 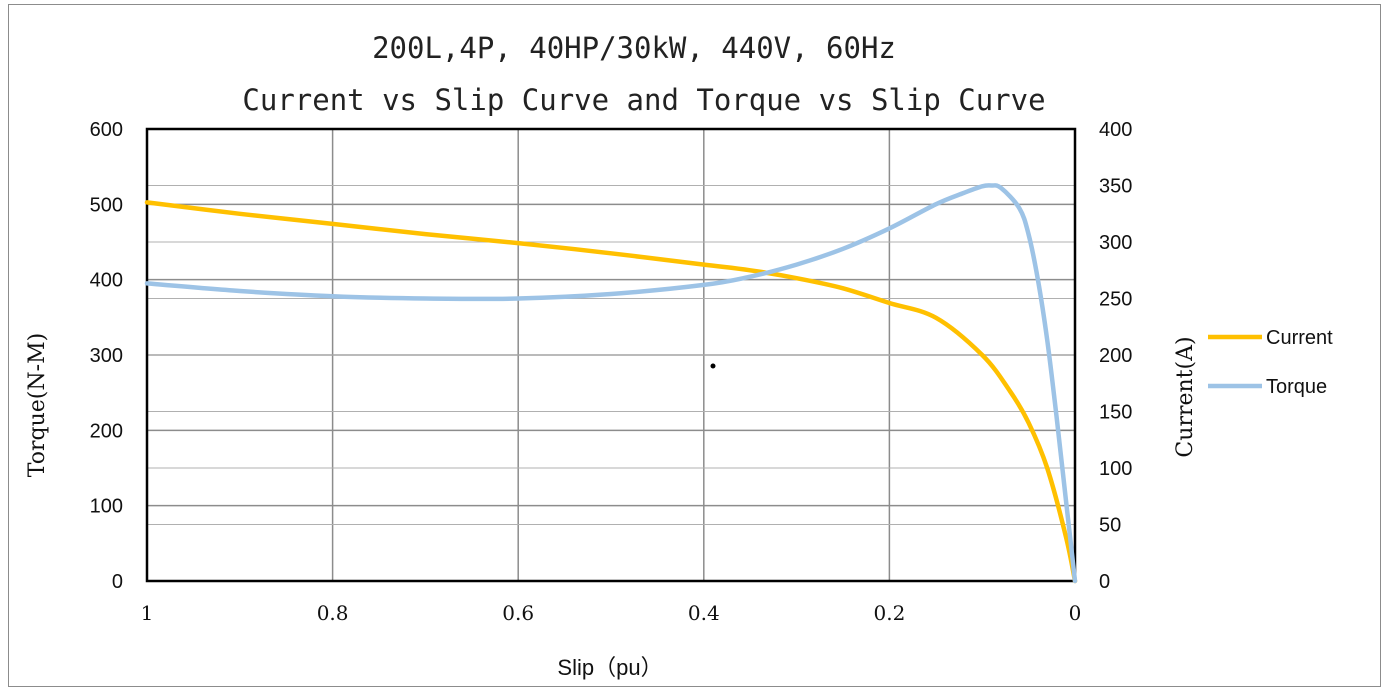 I want to click on x-axis-label: Slip（pu）, so click(x=609, y=667).